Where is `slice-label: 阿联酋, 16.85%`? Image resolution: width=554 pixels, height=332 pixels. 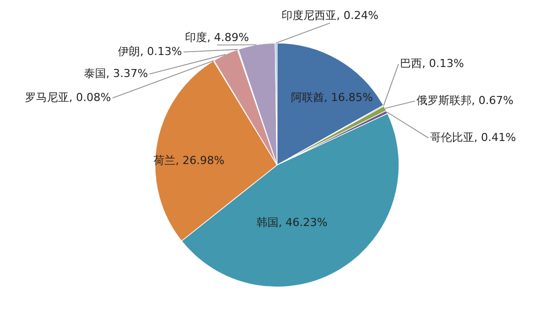
slice-label: 阿联酋, 16.85% is located at coordinates (332, 97).